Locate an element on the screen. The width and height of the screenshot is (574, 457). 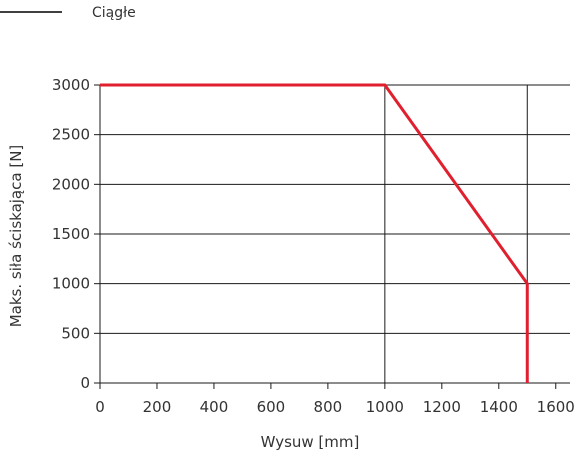
x-tick-label-3: 600 is located at coordinates (271, 407).